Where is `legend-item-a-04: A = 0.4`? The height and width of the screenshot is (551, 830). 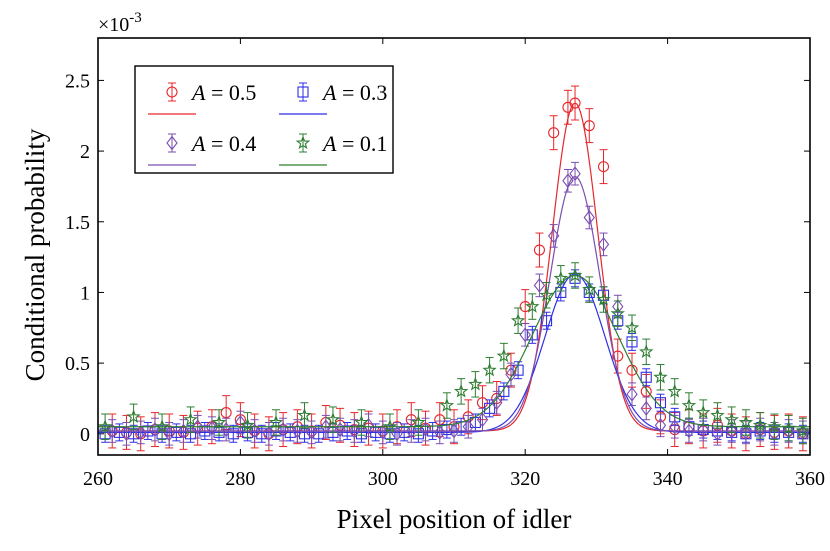
legend-item-a-04: A = 0.4 is located at coordinates (202, 148).